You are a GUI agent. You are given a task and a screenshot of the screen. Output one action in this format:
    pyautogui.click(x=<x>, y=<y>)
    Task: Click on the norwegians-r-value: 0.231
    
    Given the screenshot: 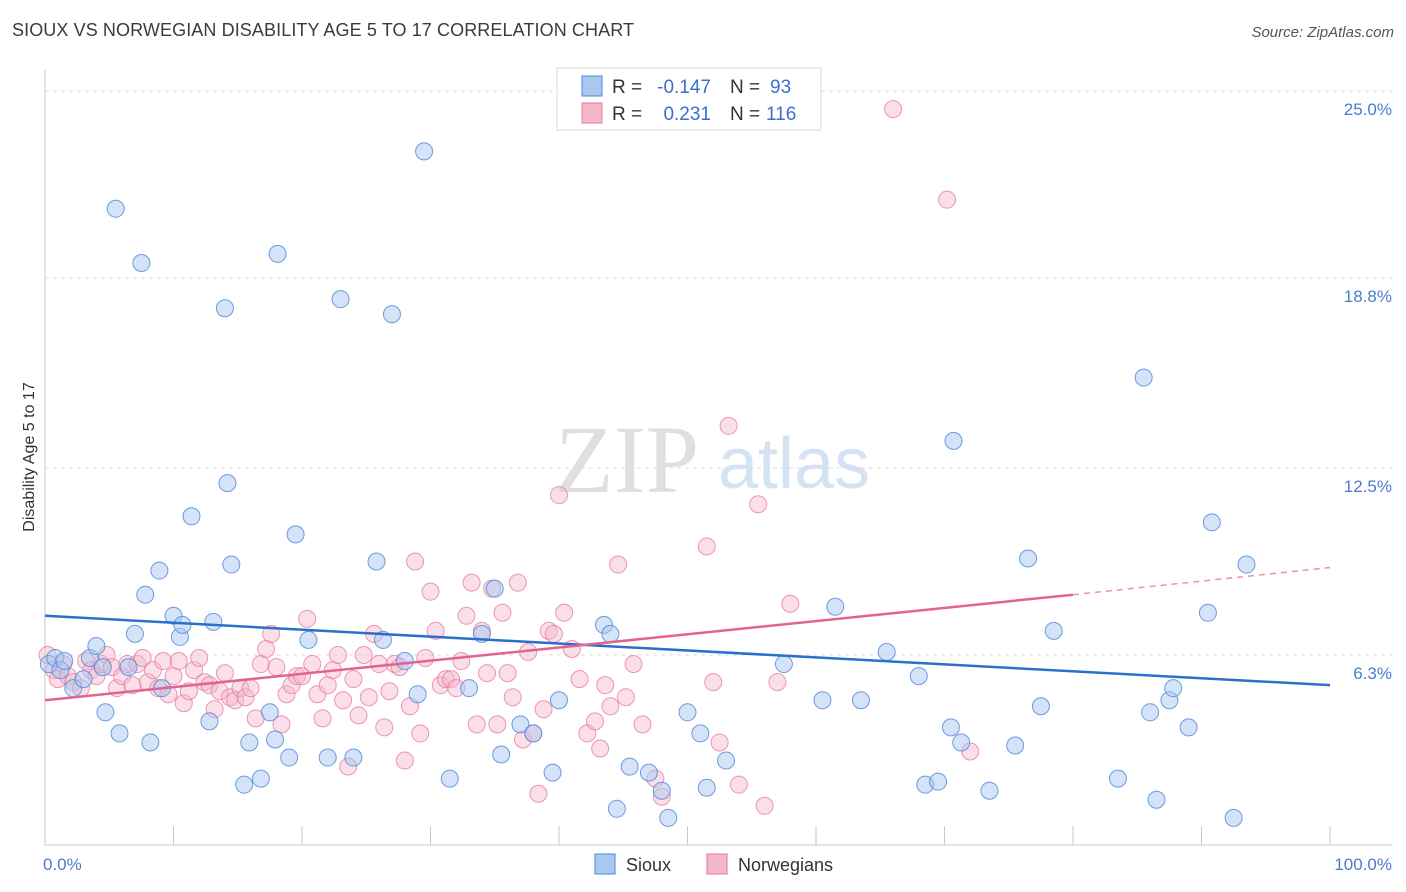 What is the action you would take?
    pyautogui.click(x=687, y=114)
    